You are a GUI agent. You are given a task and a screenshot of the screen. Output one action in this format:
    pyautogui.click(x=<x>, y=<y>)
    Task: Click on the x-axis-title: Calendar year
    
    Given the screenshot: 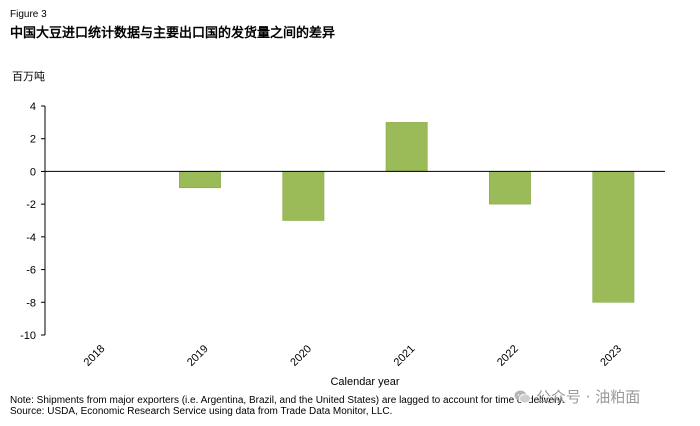 What is the action you would take?
    pyautogui.click(x=364, y=382)
    